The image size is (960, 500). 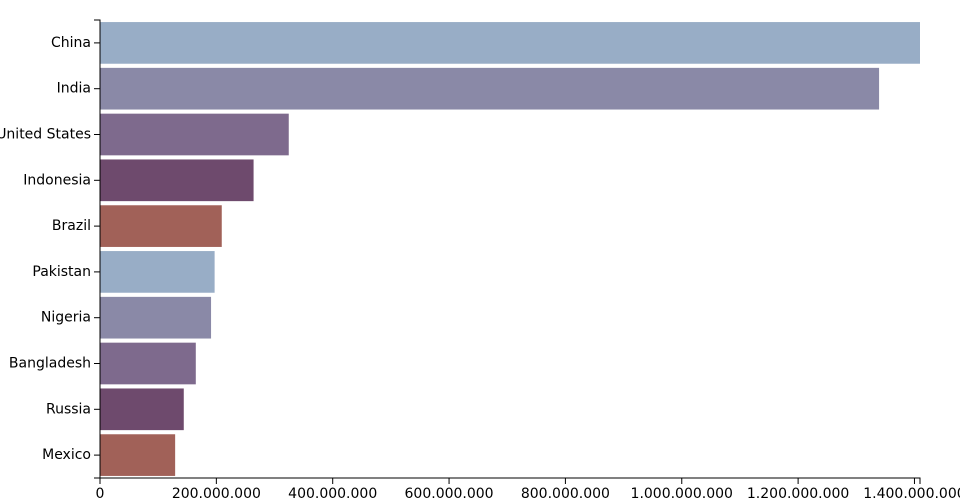 What do you see at coordinates (142, 409) in the screenshot?
I see `bar-russia` at bounding box center [142, 409].